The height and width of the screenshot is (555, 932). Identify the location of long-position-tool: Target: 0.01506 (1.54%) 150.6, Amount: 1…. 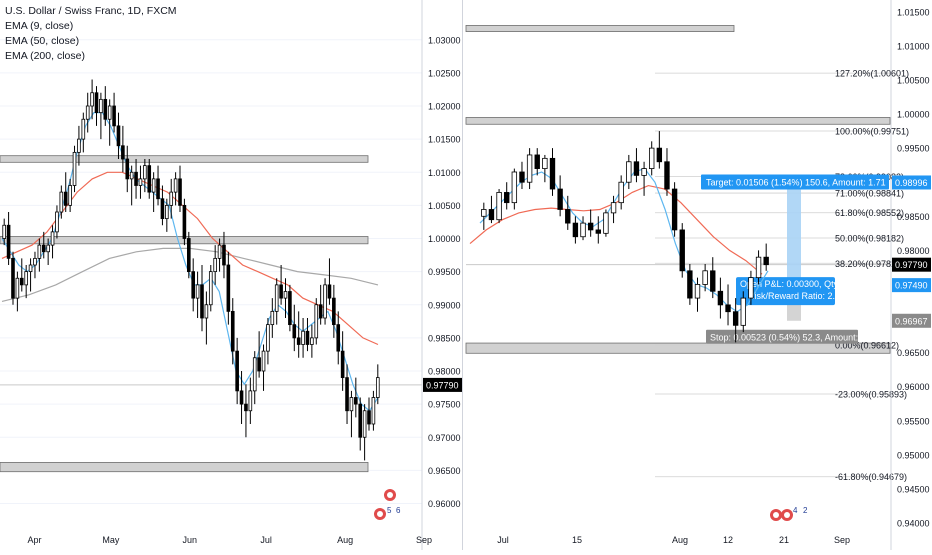
(795, 259).